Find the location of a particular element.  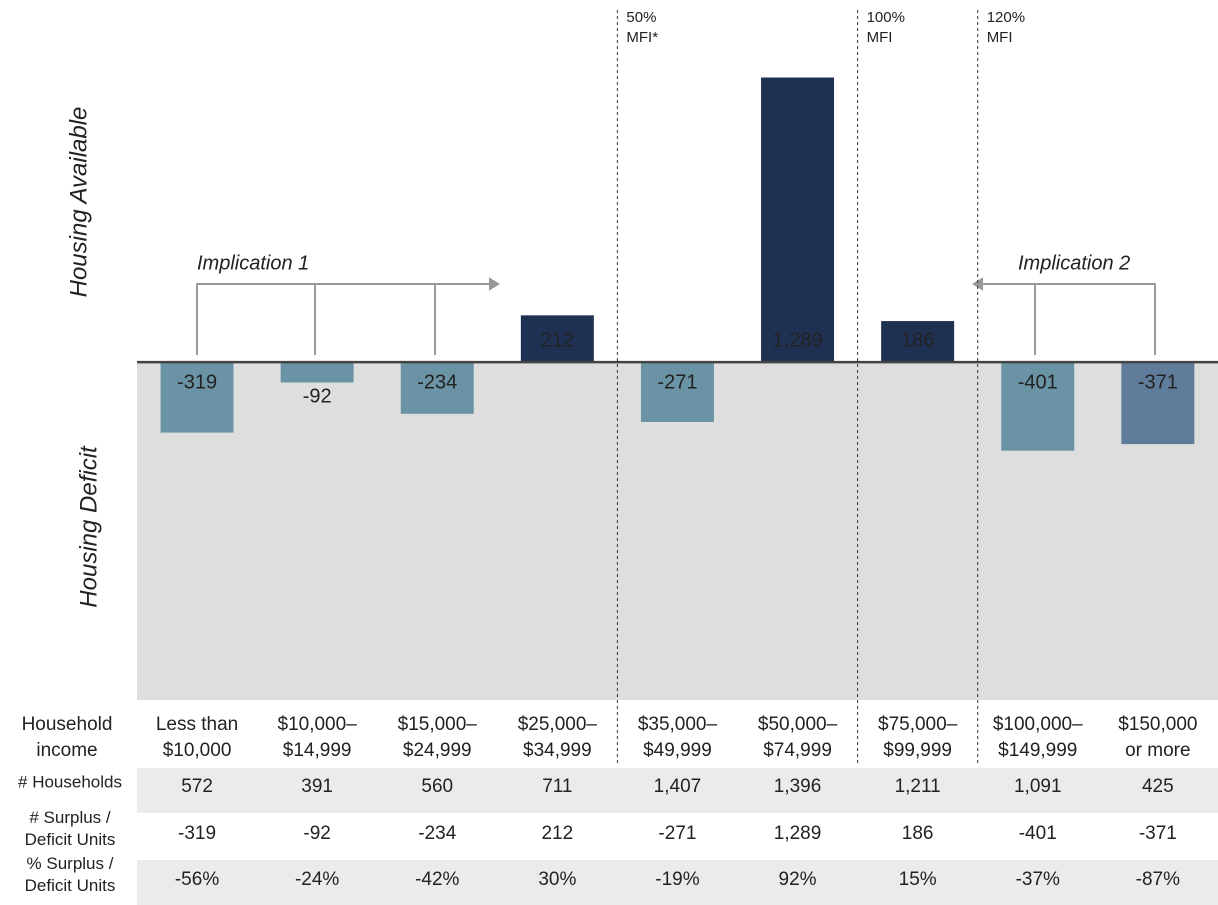

value-label: 186 is located at coordinates (917, 340).